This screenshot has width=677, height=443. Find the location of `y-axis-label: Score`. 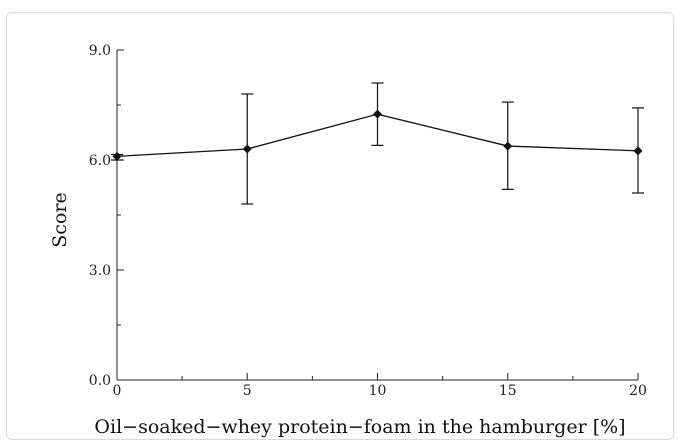

y-axis-label: Score is located at coordinates (60, 219).